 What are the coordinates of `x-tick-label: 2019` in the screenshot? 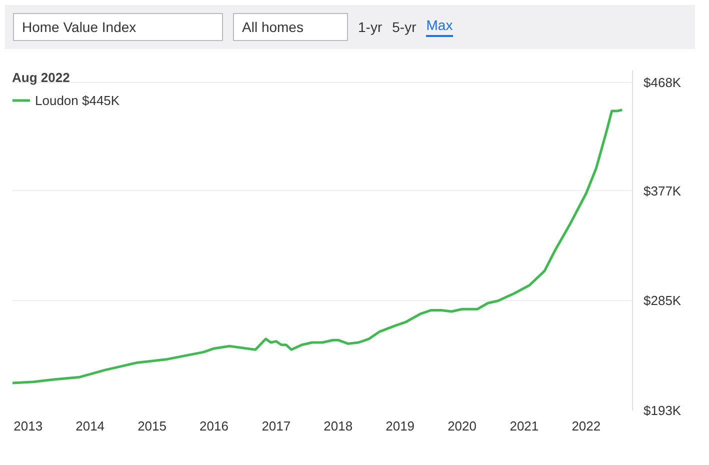 It's located at (400, 426).